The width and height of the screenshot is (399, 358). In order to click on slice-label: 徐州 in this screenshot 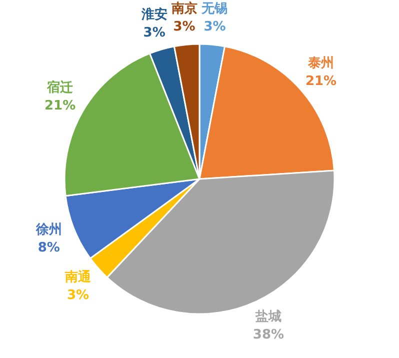, I will do `click(48, 230)`.